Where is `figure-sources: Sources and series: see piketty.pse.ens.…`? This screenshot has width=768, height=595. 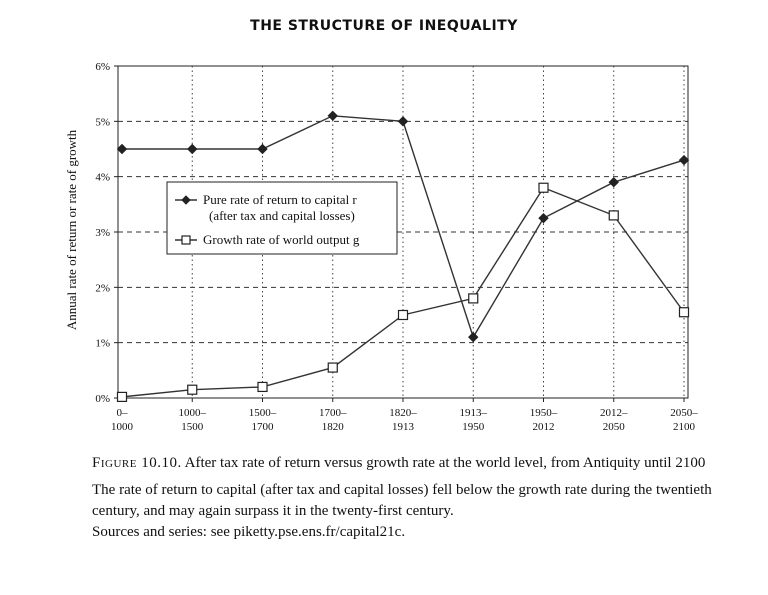
figure-sources: Sources and series: see piketty.pse.ens.… is located at coordinates (249, 532).